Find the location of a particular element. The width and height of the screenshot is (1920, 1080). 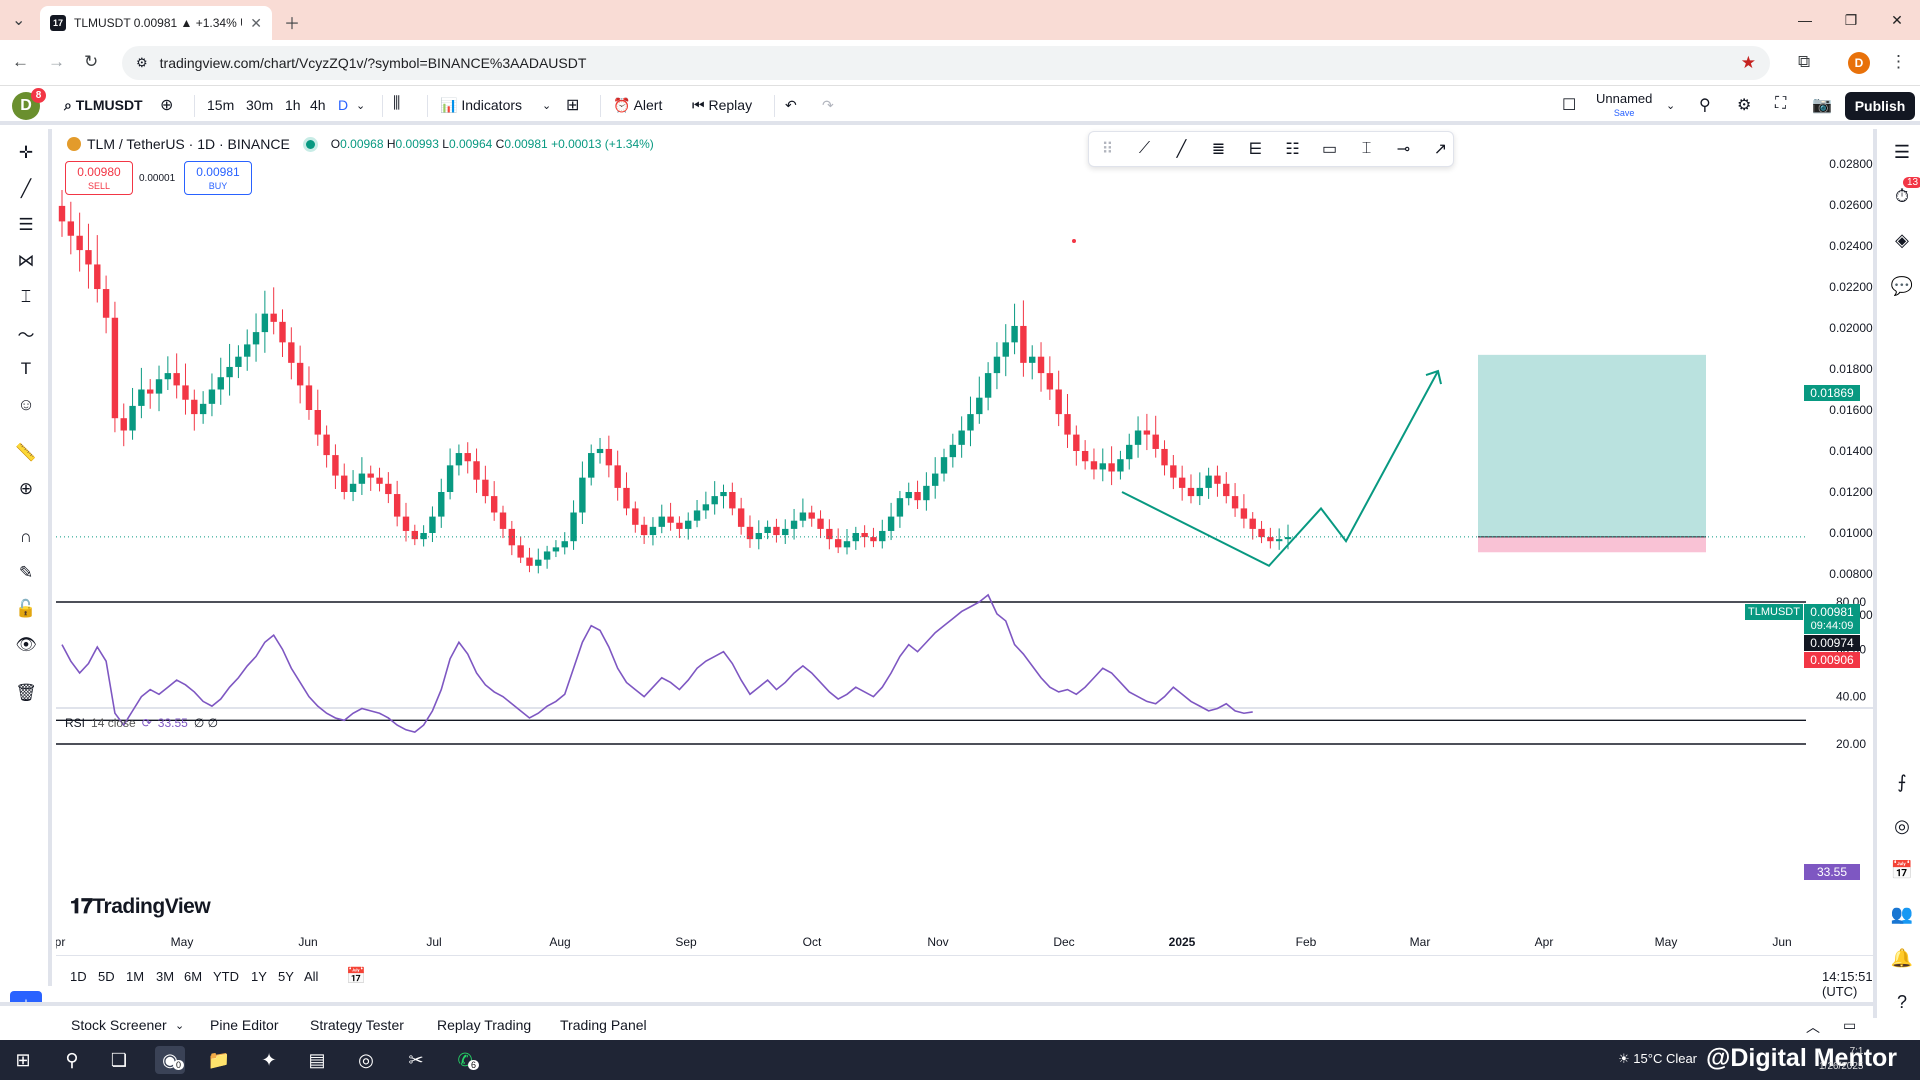

taskbar-search-icon: ⚲ is located at coordinates (72, 1059).